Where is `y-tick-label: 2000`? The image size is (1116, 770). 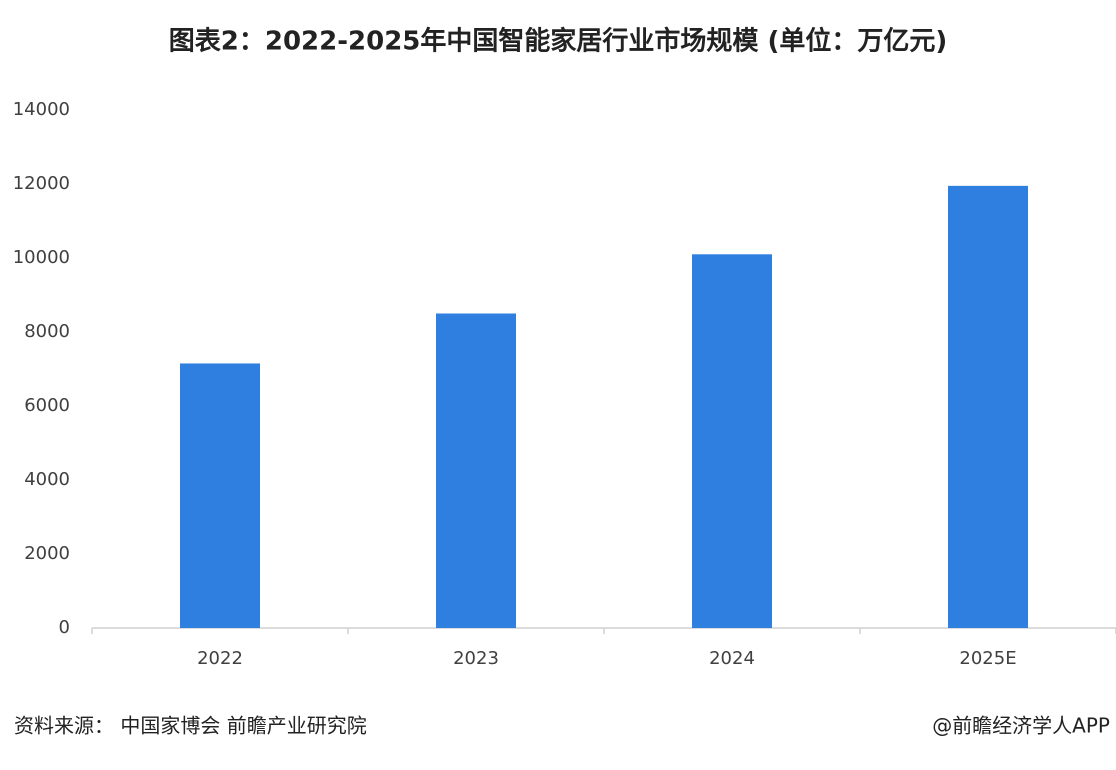 y-tick-label: 2000 is located at coordinates (47, 553).